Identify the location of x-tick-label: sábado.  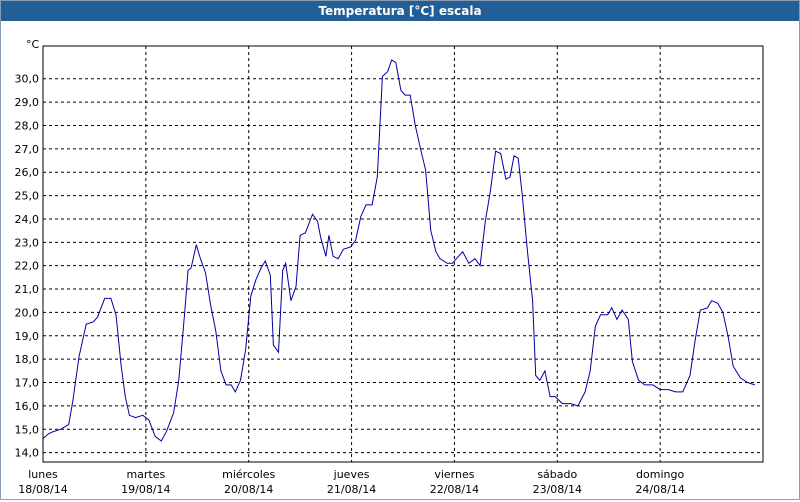
(557, 474).